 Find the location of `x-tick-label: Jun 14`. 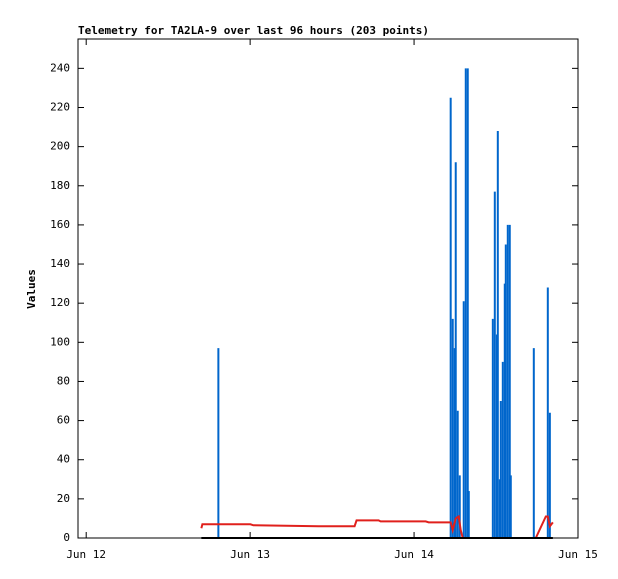

x-tick-label: Jun 14 is located at coordinates (414, 554).